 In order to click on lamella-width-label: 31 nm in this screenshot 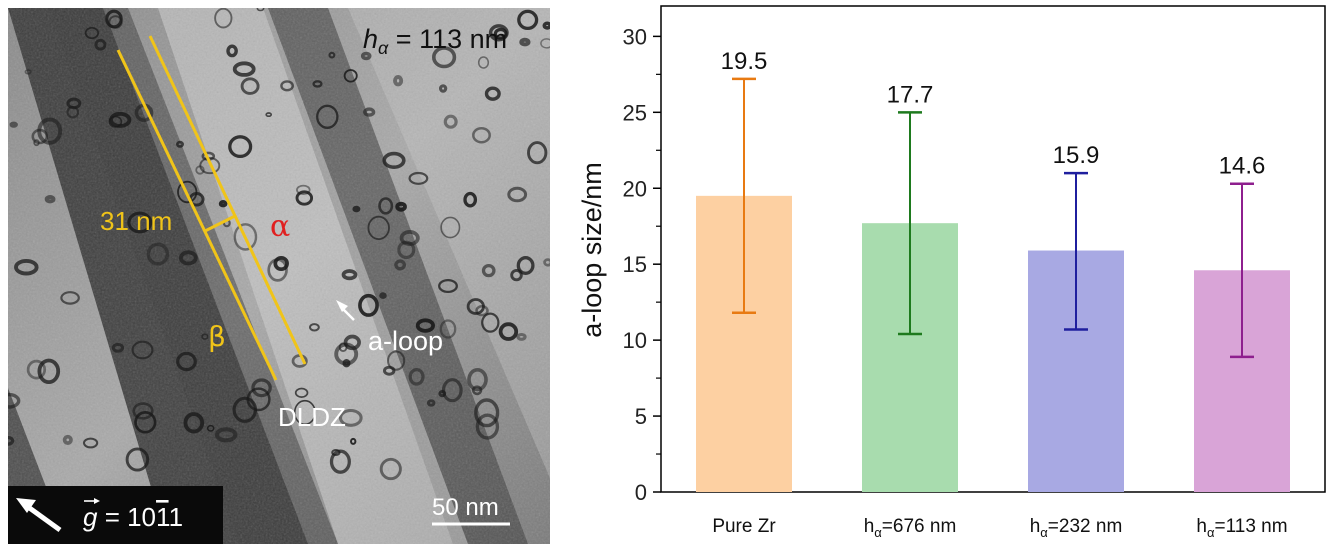, I will do `click(136, 221)`.